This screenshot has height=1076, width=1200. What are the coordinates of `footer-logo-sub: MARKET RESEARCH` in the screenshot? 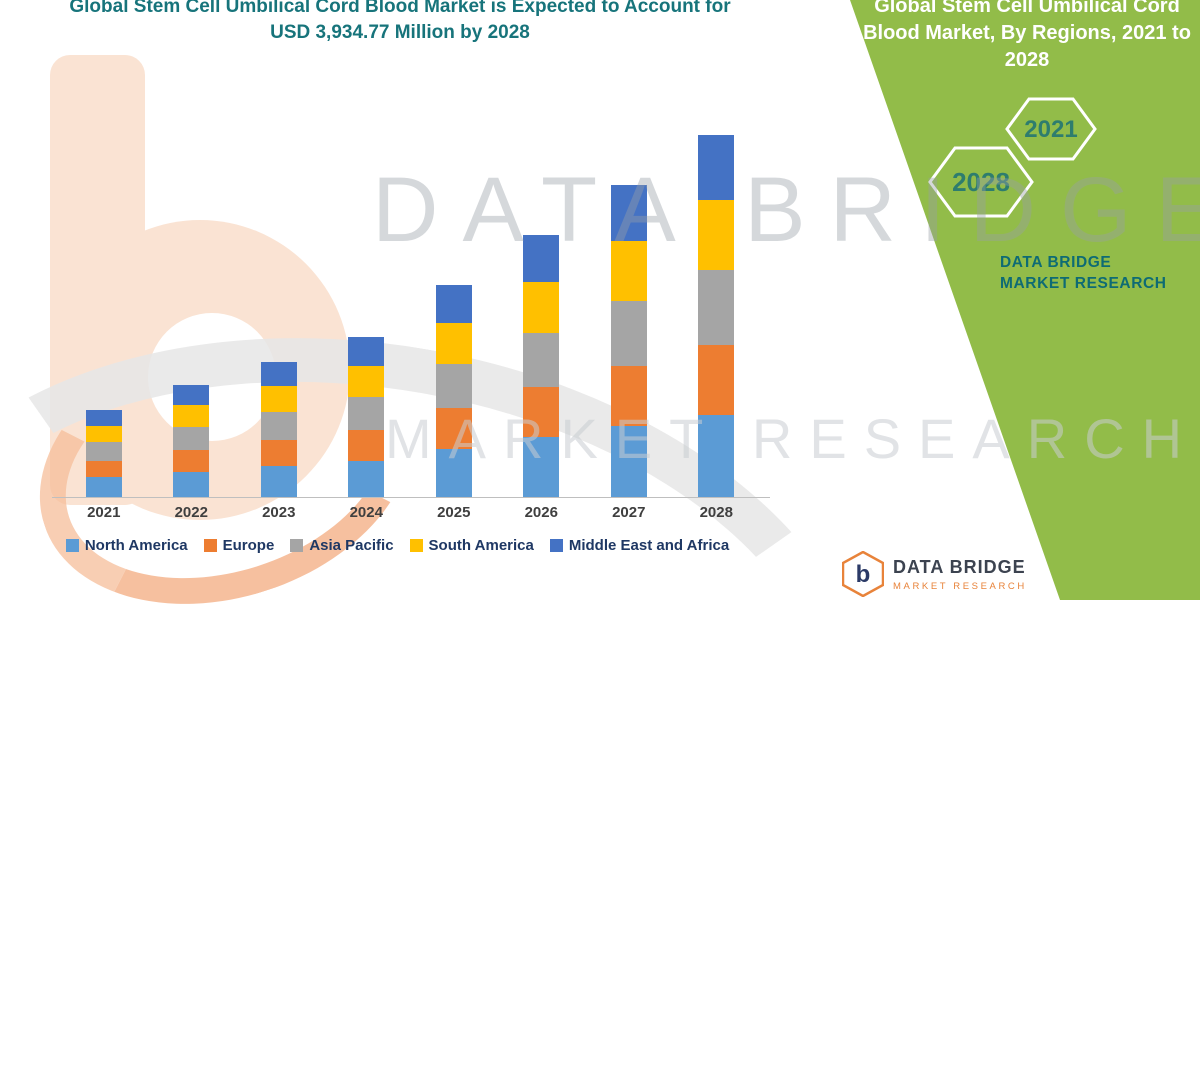 It's located at (960, 586).